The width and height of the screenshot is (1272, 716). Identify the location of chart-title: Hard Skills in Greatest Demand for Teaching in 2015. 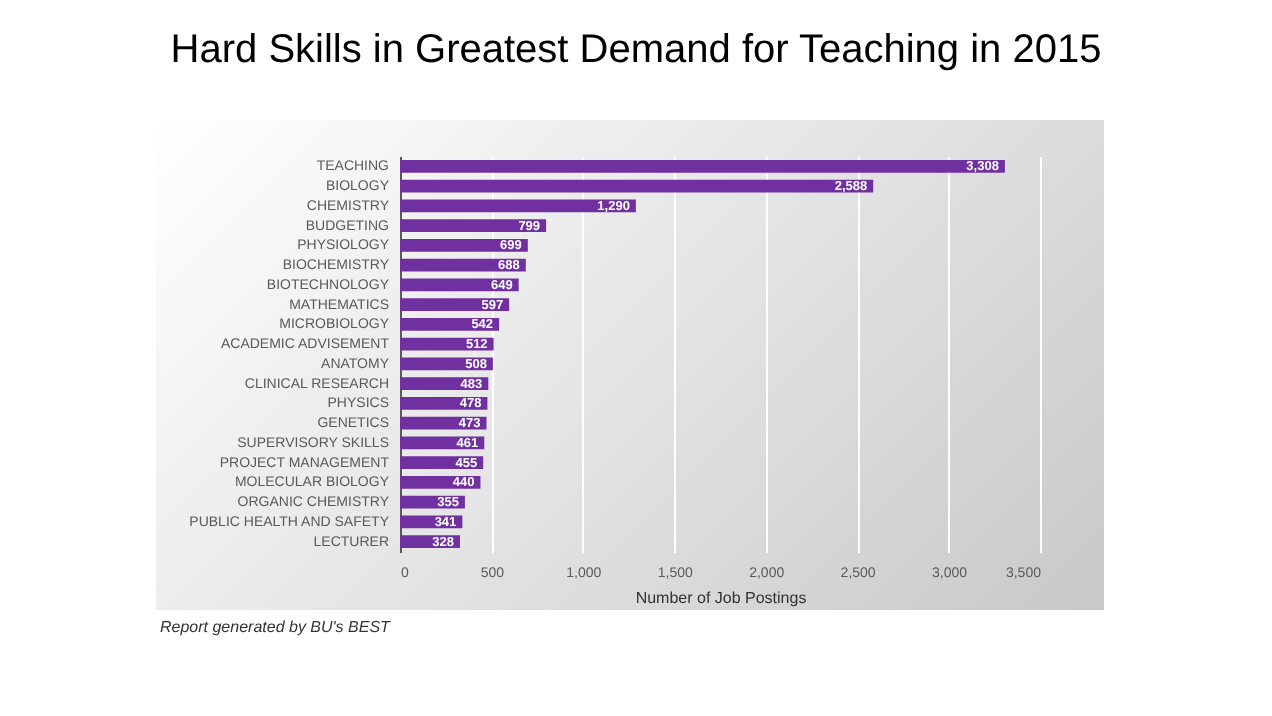
(636, 51).